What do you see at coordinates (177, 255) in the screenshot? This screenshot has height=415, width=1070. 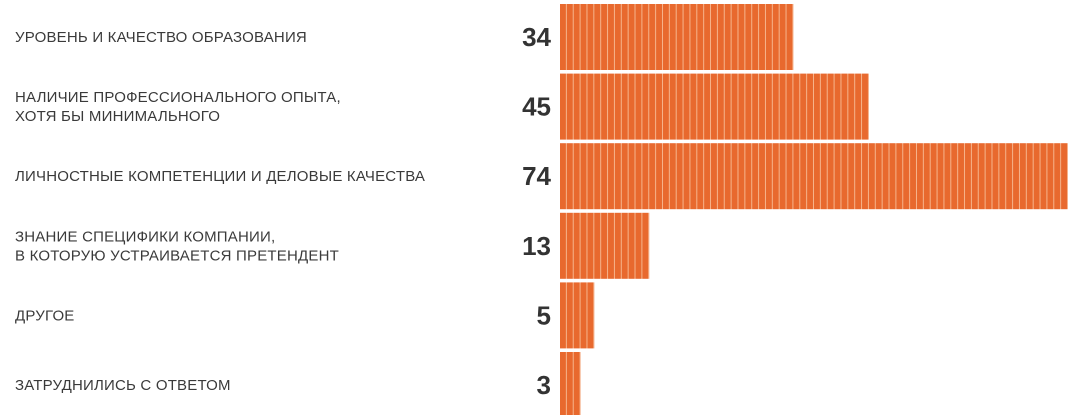 I see `category-label: В КОТОРУЮ УСТРАИВАЕТСЯ ПРЕТЕНДЕНТ` at bounding box center [177, 255].